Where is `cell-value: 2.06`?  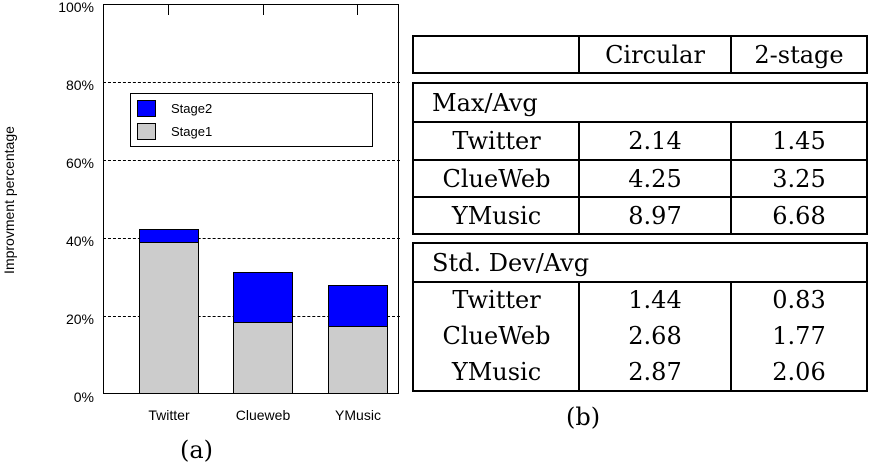
cell-value: 2.06 is located at coordinates (799, 372).